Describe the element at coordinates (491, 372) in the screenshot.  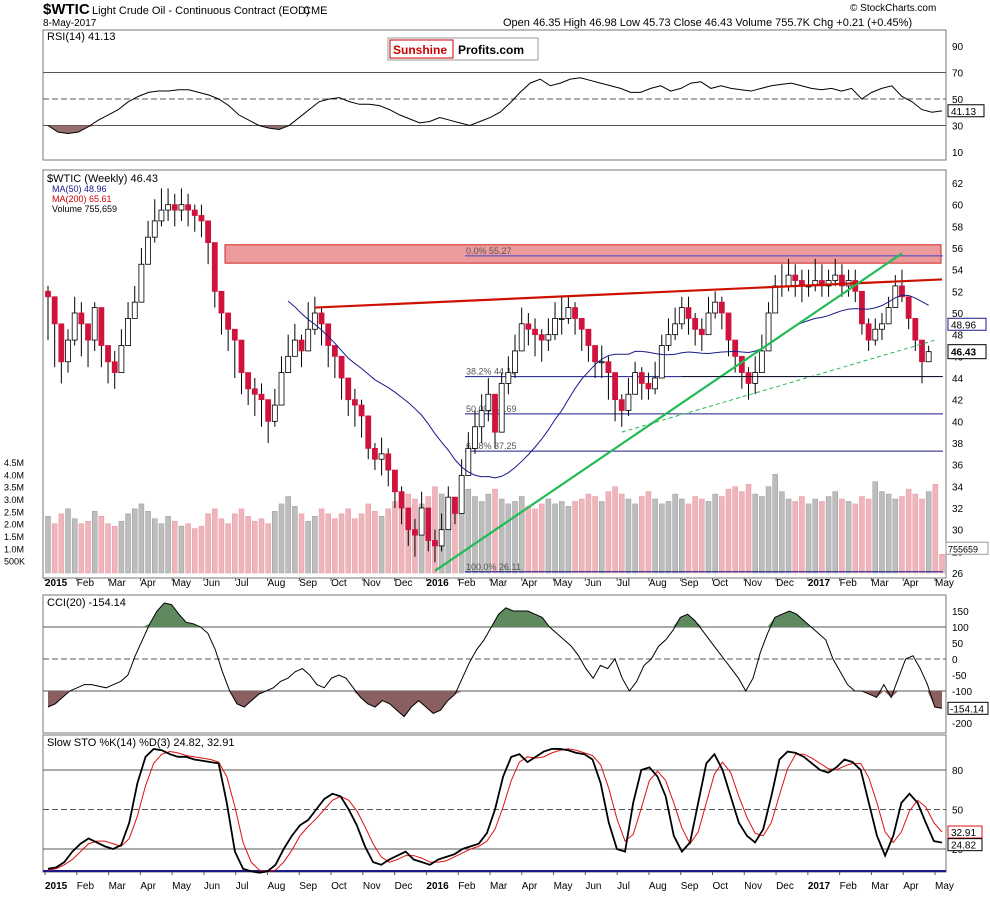
I see `fib-label: 38.2% 44.13` at that location.